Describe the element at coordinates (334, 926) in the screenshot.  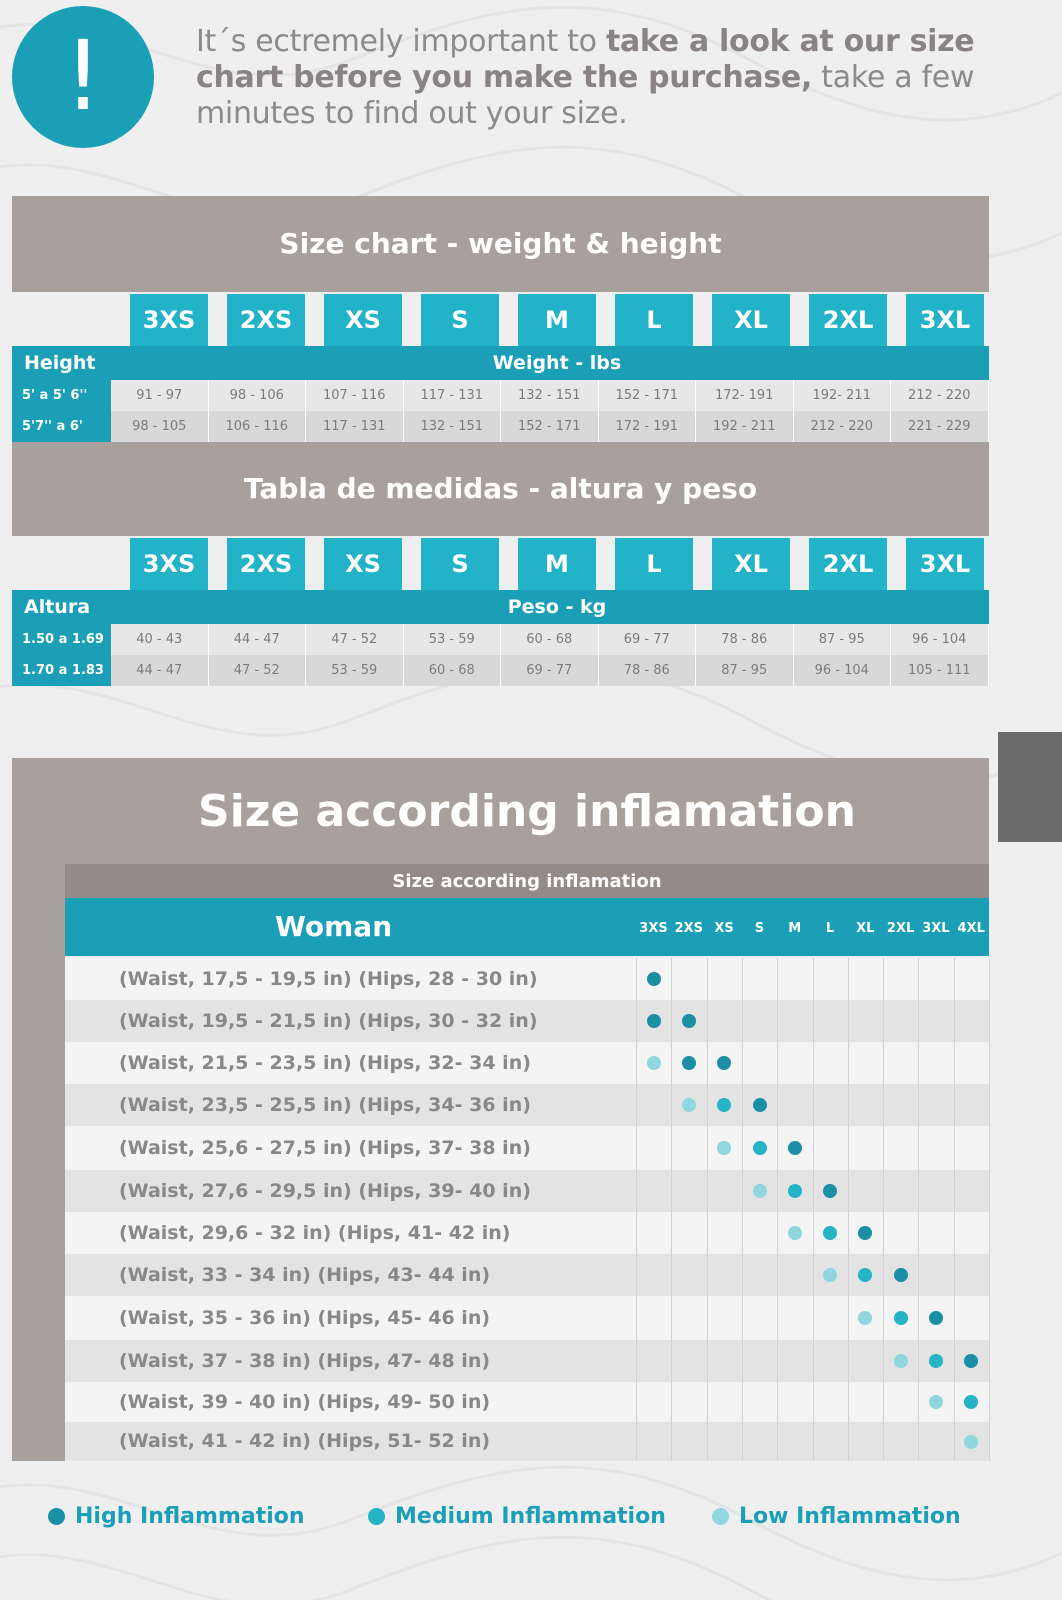
I see `woman-label: Woman` at that location.